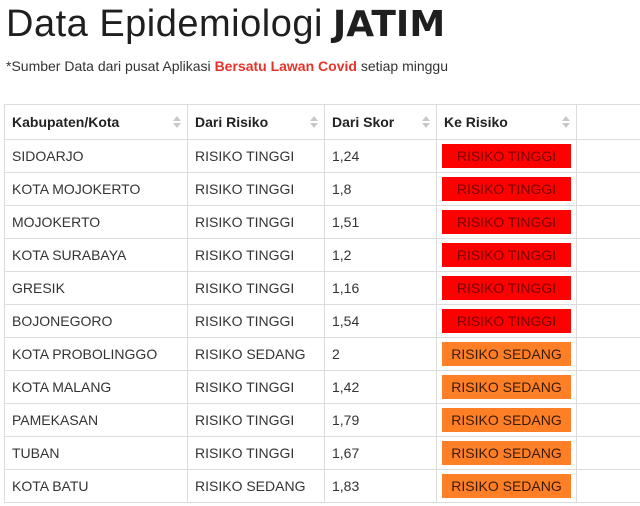  Describe the element at coordinates (110, 66) in the screenshot. I see `source-prefix: *Sumber Data dari pusat Aplikasi` at that location.